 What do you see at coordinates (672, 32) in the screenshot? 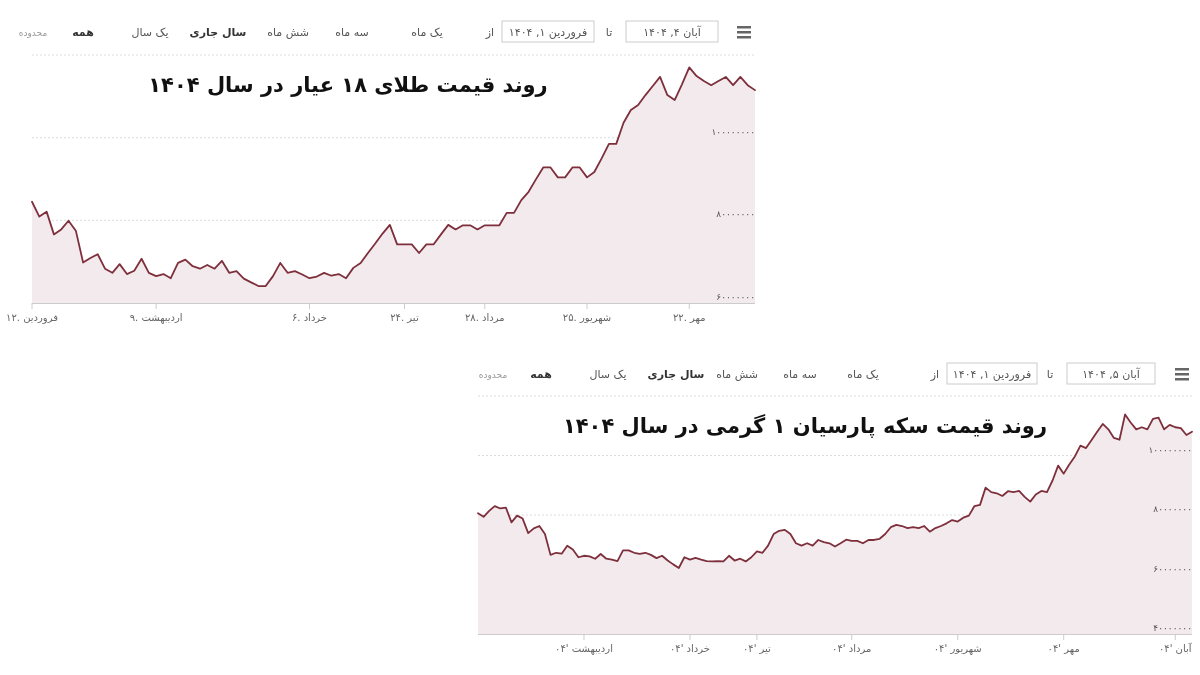
I see `text: آبان ۴, ۱۴۰۴` at bounding box center [672, 32].